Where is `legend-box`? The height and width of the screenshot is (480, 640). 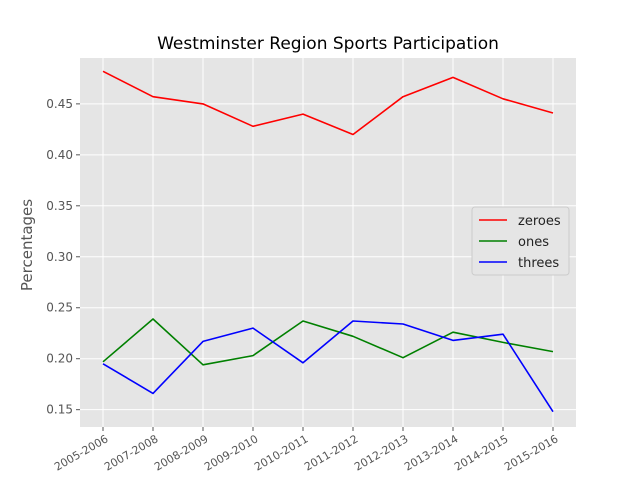 legend-box is located at coordinates (520, 241).